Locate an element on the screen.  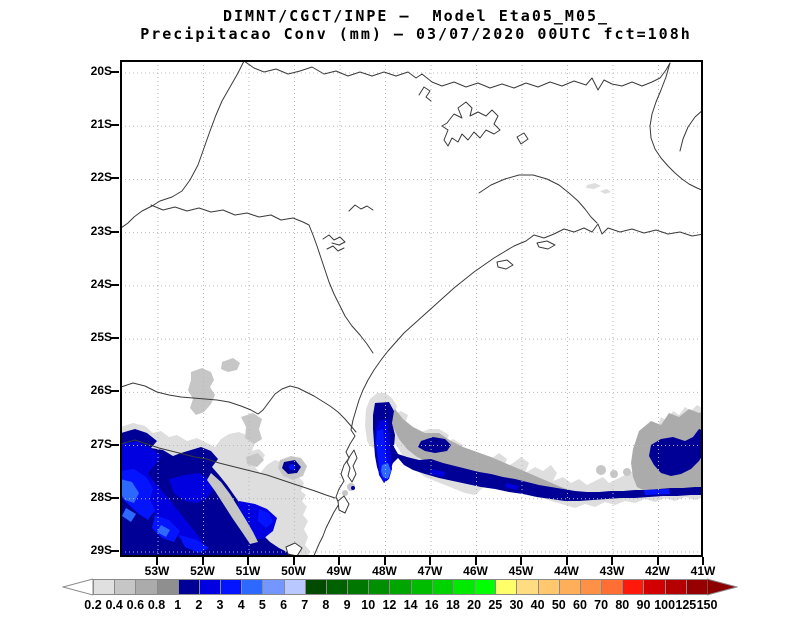
colorbar-boundary-label: 8 is located at coordinates (326, 605).